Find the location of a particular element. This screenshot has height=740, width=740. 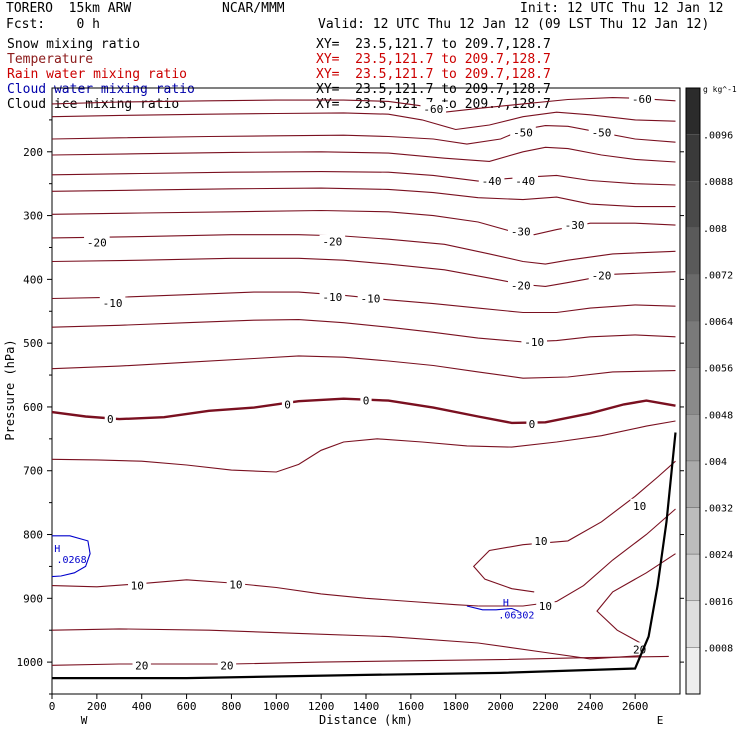

colorbar-level-label: .0024 is located at coordinates (718, 555).